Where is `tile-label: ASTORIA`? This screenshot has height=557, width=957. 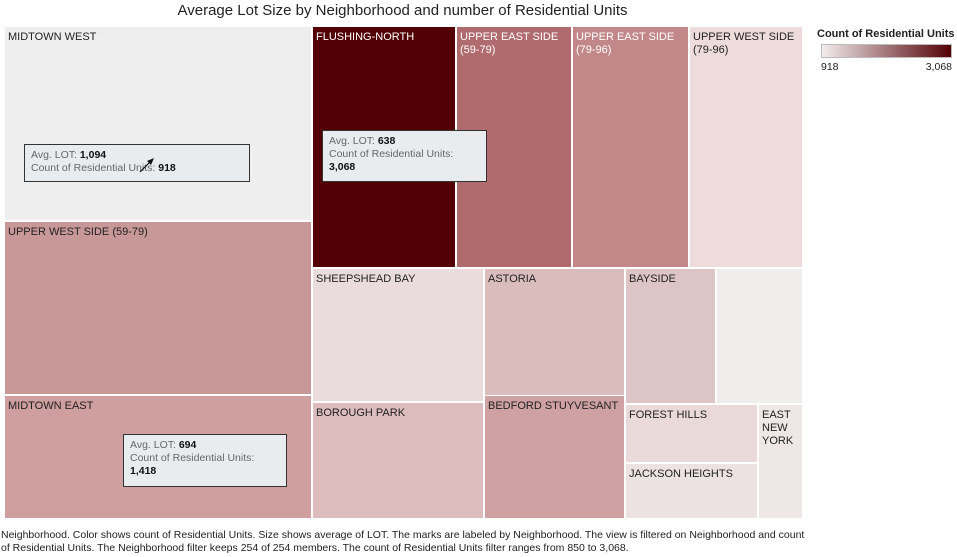
tile-label: ASTORIA is located at coordinates (512, 279).